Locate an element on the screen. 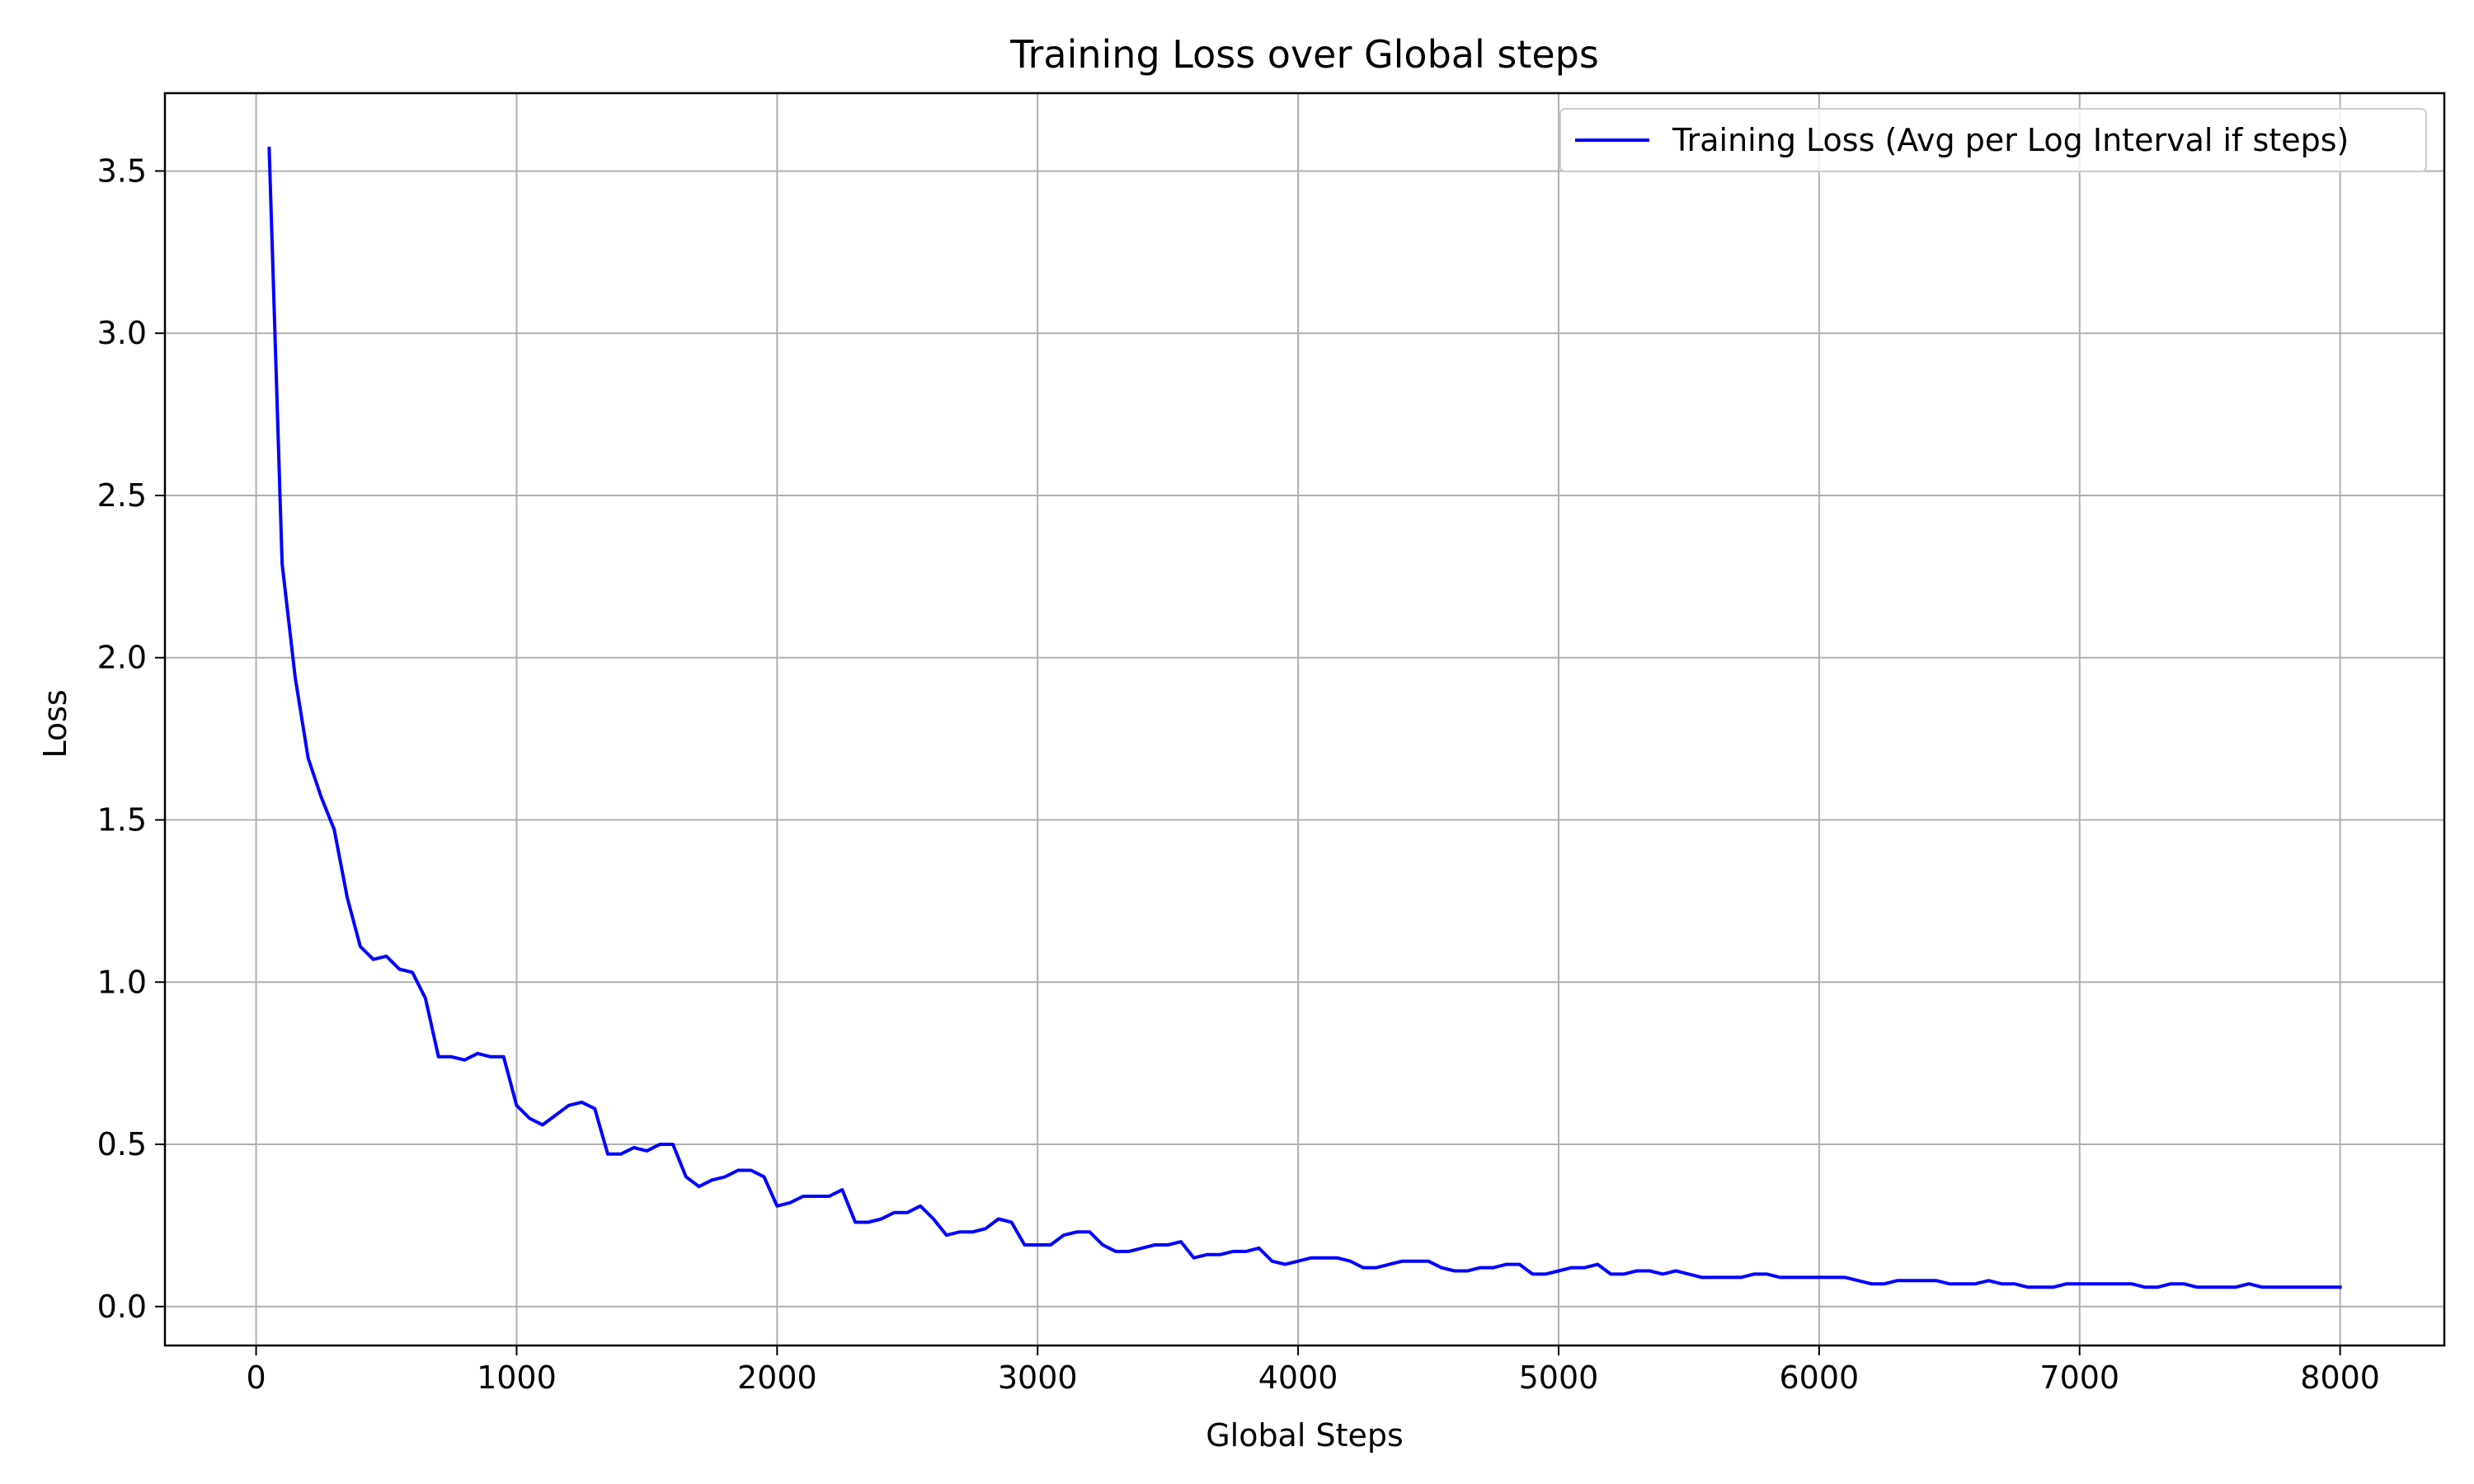 This screenshot has width=2474, height=1484. x-tick-label: 7000 is located at coordinates (2079, 1378).